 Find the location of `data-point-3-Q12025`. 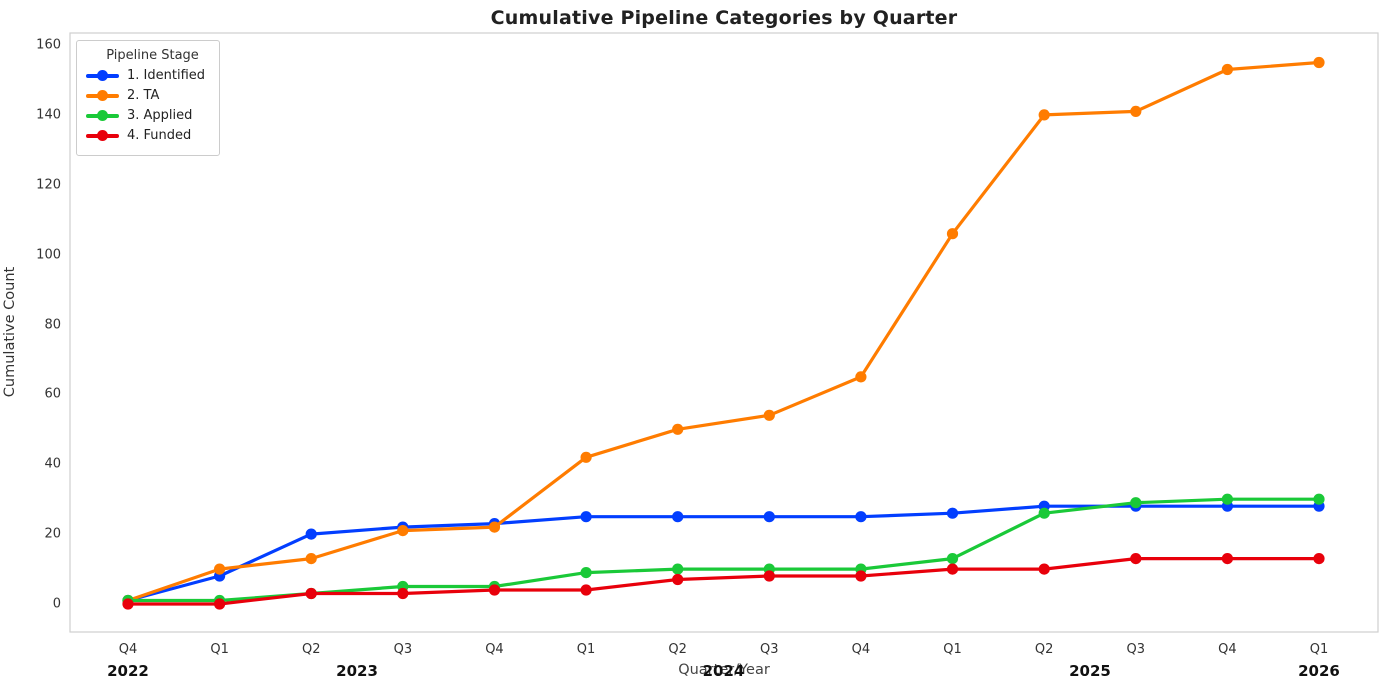

data-point-3-Q12025 is located at coordinates (952, 559).